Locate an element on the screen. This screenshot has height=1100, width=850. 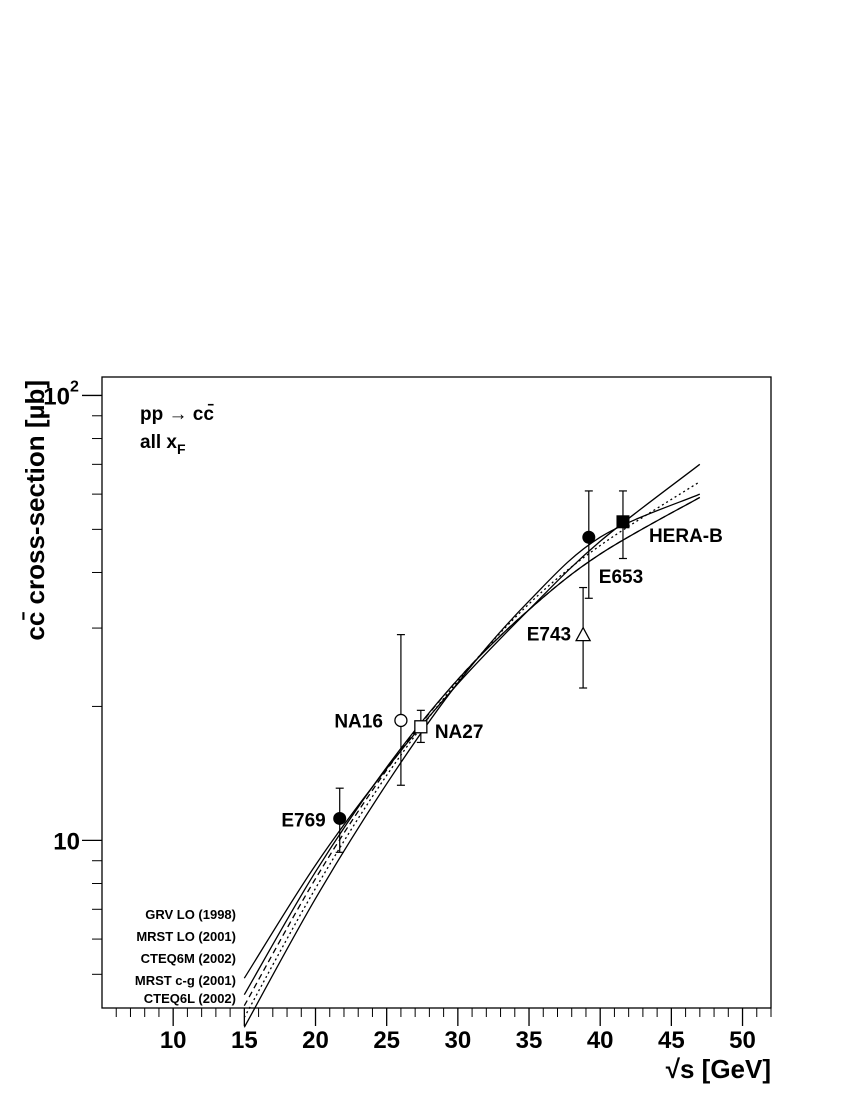
data-point-hera-b: HERA-B is located at coordinates (669, 525).